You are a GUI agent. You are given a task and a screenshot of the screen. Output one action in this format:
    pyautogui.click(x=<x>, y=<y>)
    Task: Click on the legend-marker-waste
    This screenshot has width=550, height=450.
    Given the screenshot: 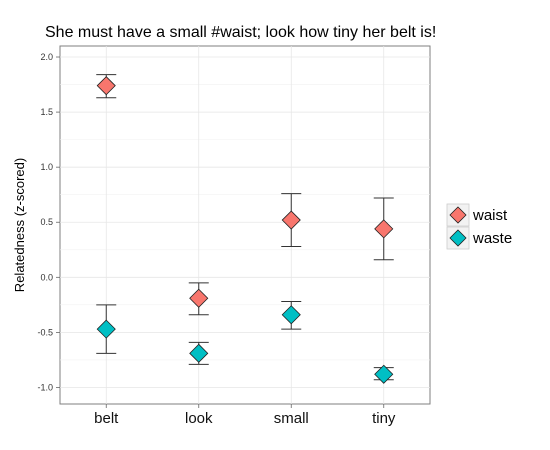 What is the action you would take?
    pyautogui.click(x=458, y=238)
    